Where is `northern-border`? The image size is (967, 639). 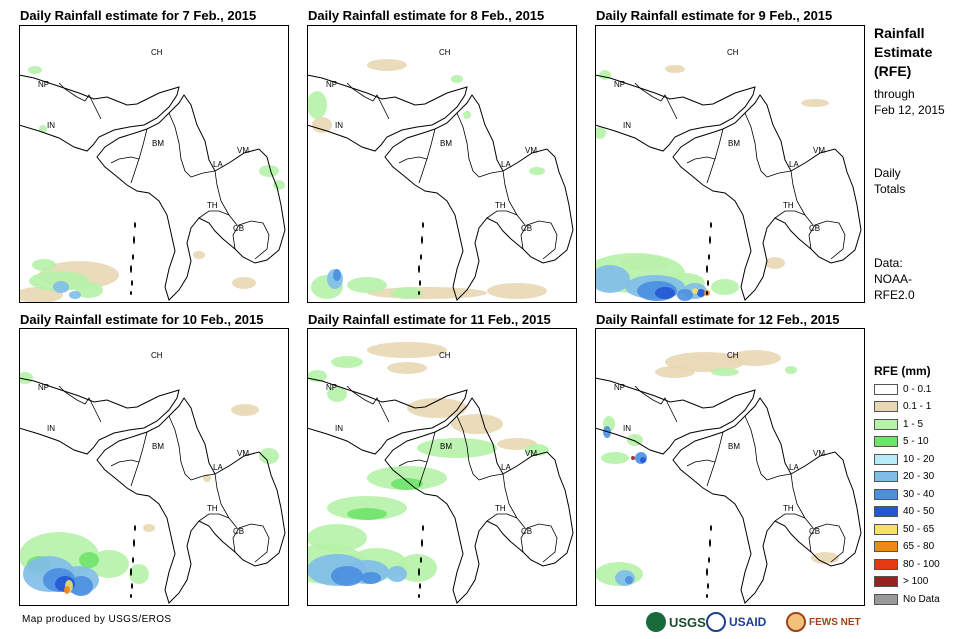 northern-border is located at coordinates (675, 113).